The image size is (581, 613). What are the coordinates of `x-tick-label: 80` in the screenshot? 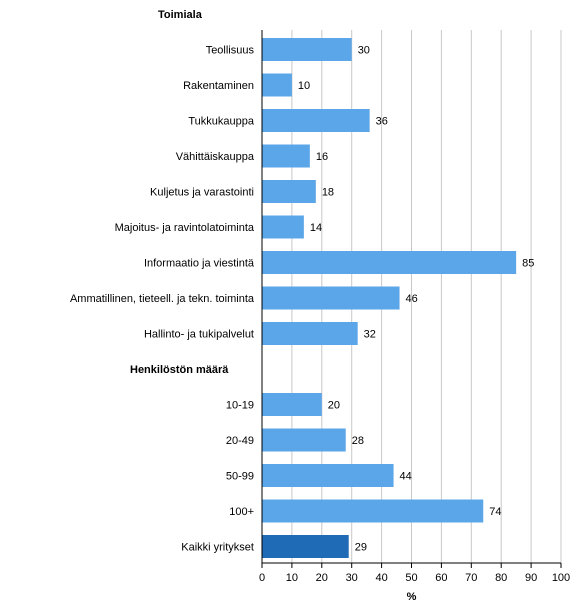 It's located at (501, 578).